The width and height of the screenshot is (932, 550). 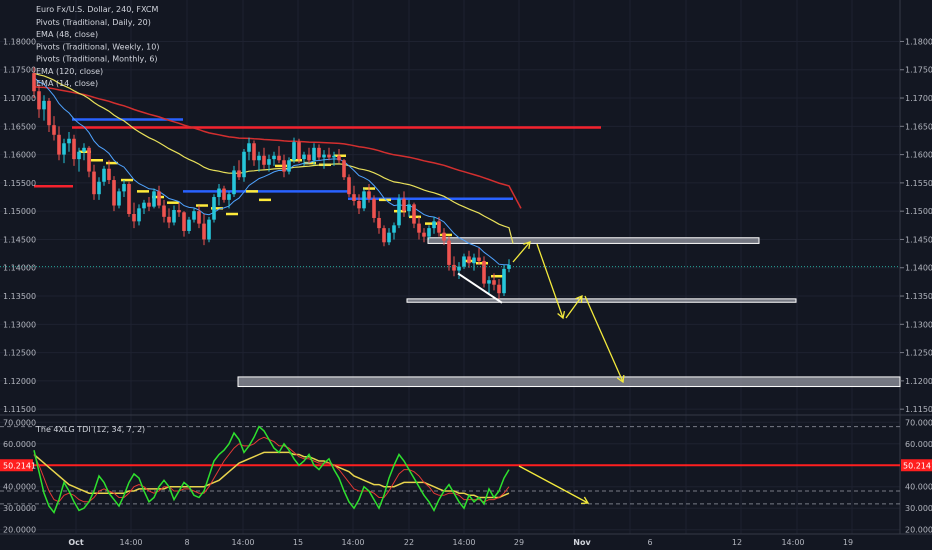 What do you see at coordinates (19, 155) in the screenshot?
I see `price-tick-label-left: 1.16000` at bounding box center [19, 155].